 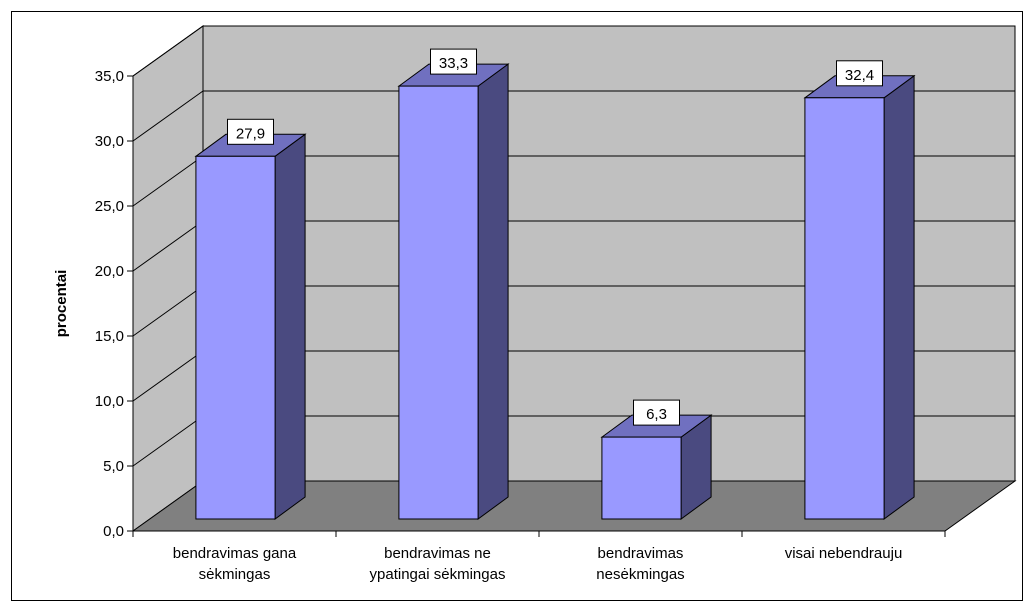 What do you see at coordinates (113, 531) in the screenshot?
I see `y-tick-label: 0,0` at bounding box center [113, 531].